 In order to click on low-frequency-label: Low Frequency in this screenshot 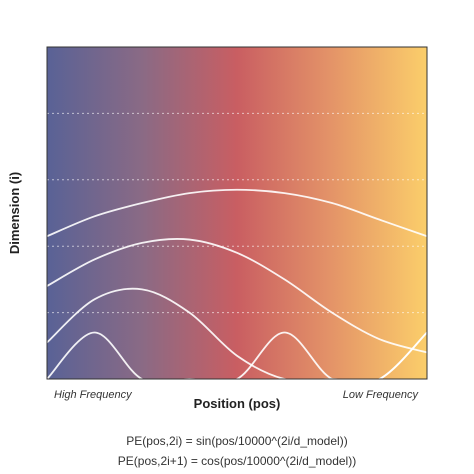, I will do `click(381, 395)`.